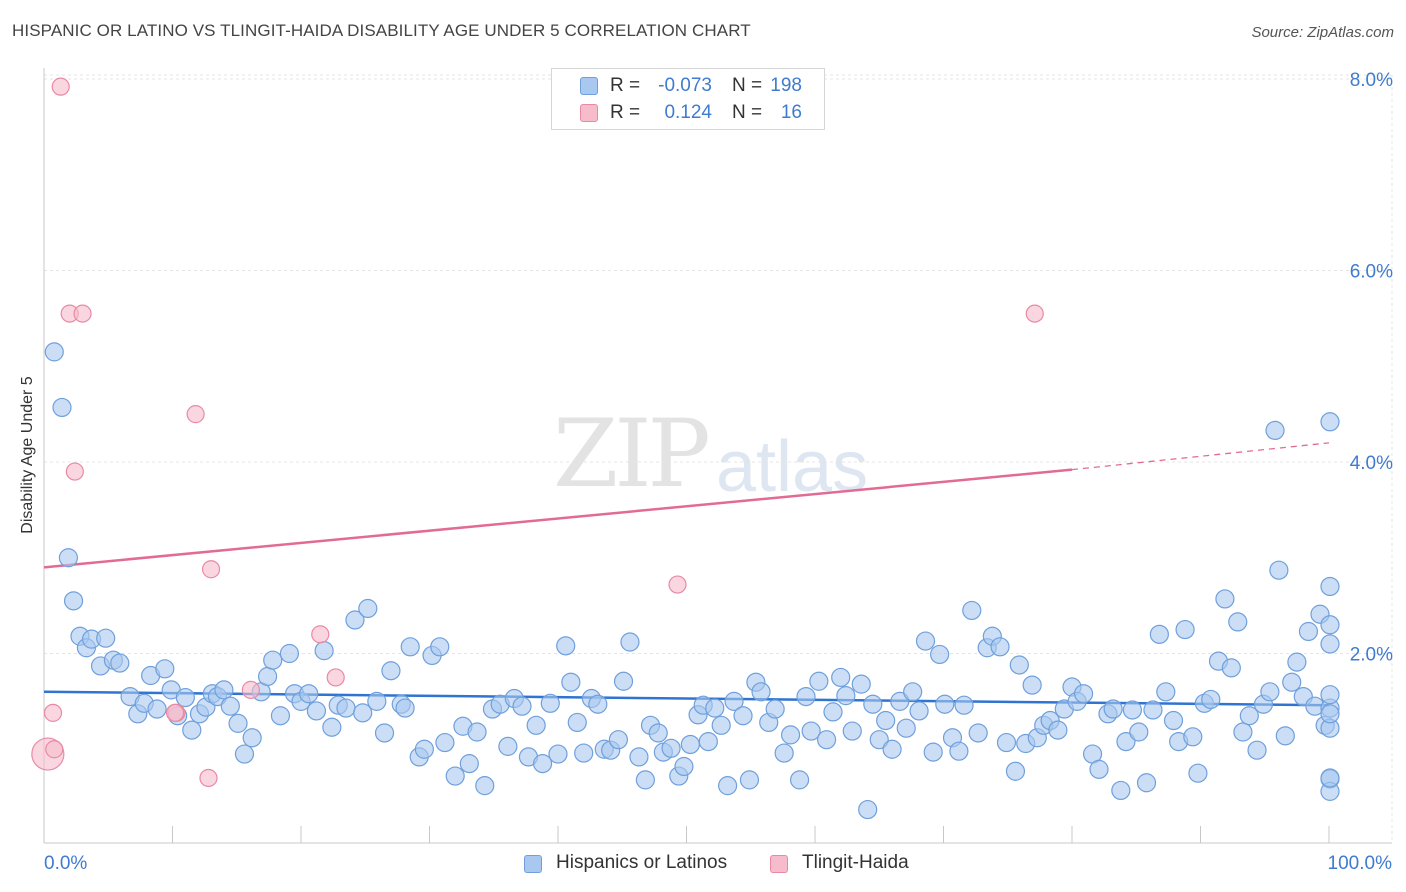 This screenshot has width=1406, height=892. I want to click on legend-r-label: R =, so click(625, 112).